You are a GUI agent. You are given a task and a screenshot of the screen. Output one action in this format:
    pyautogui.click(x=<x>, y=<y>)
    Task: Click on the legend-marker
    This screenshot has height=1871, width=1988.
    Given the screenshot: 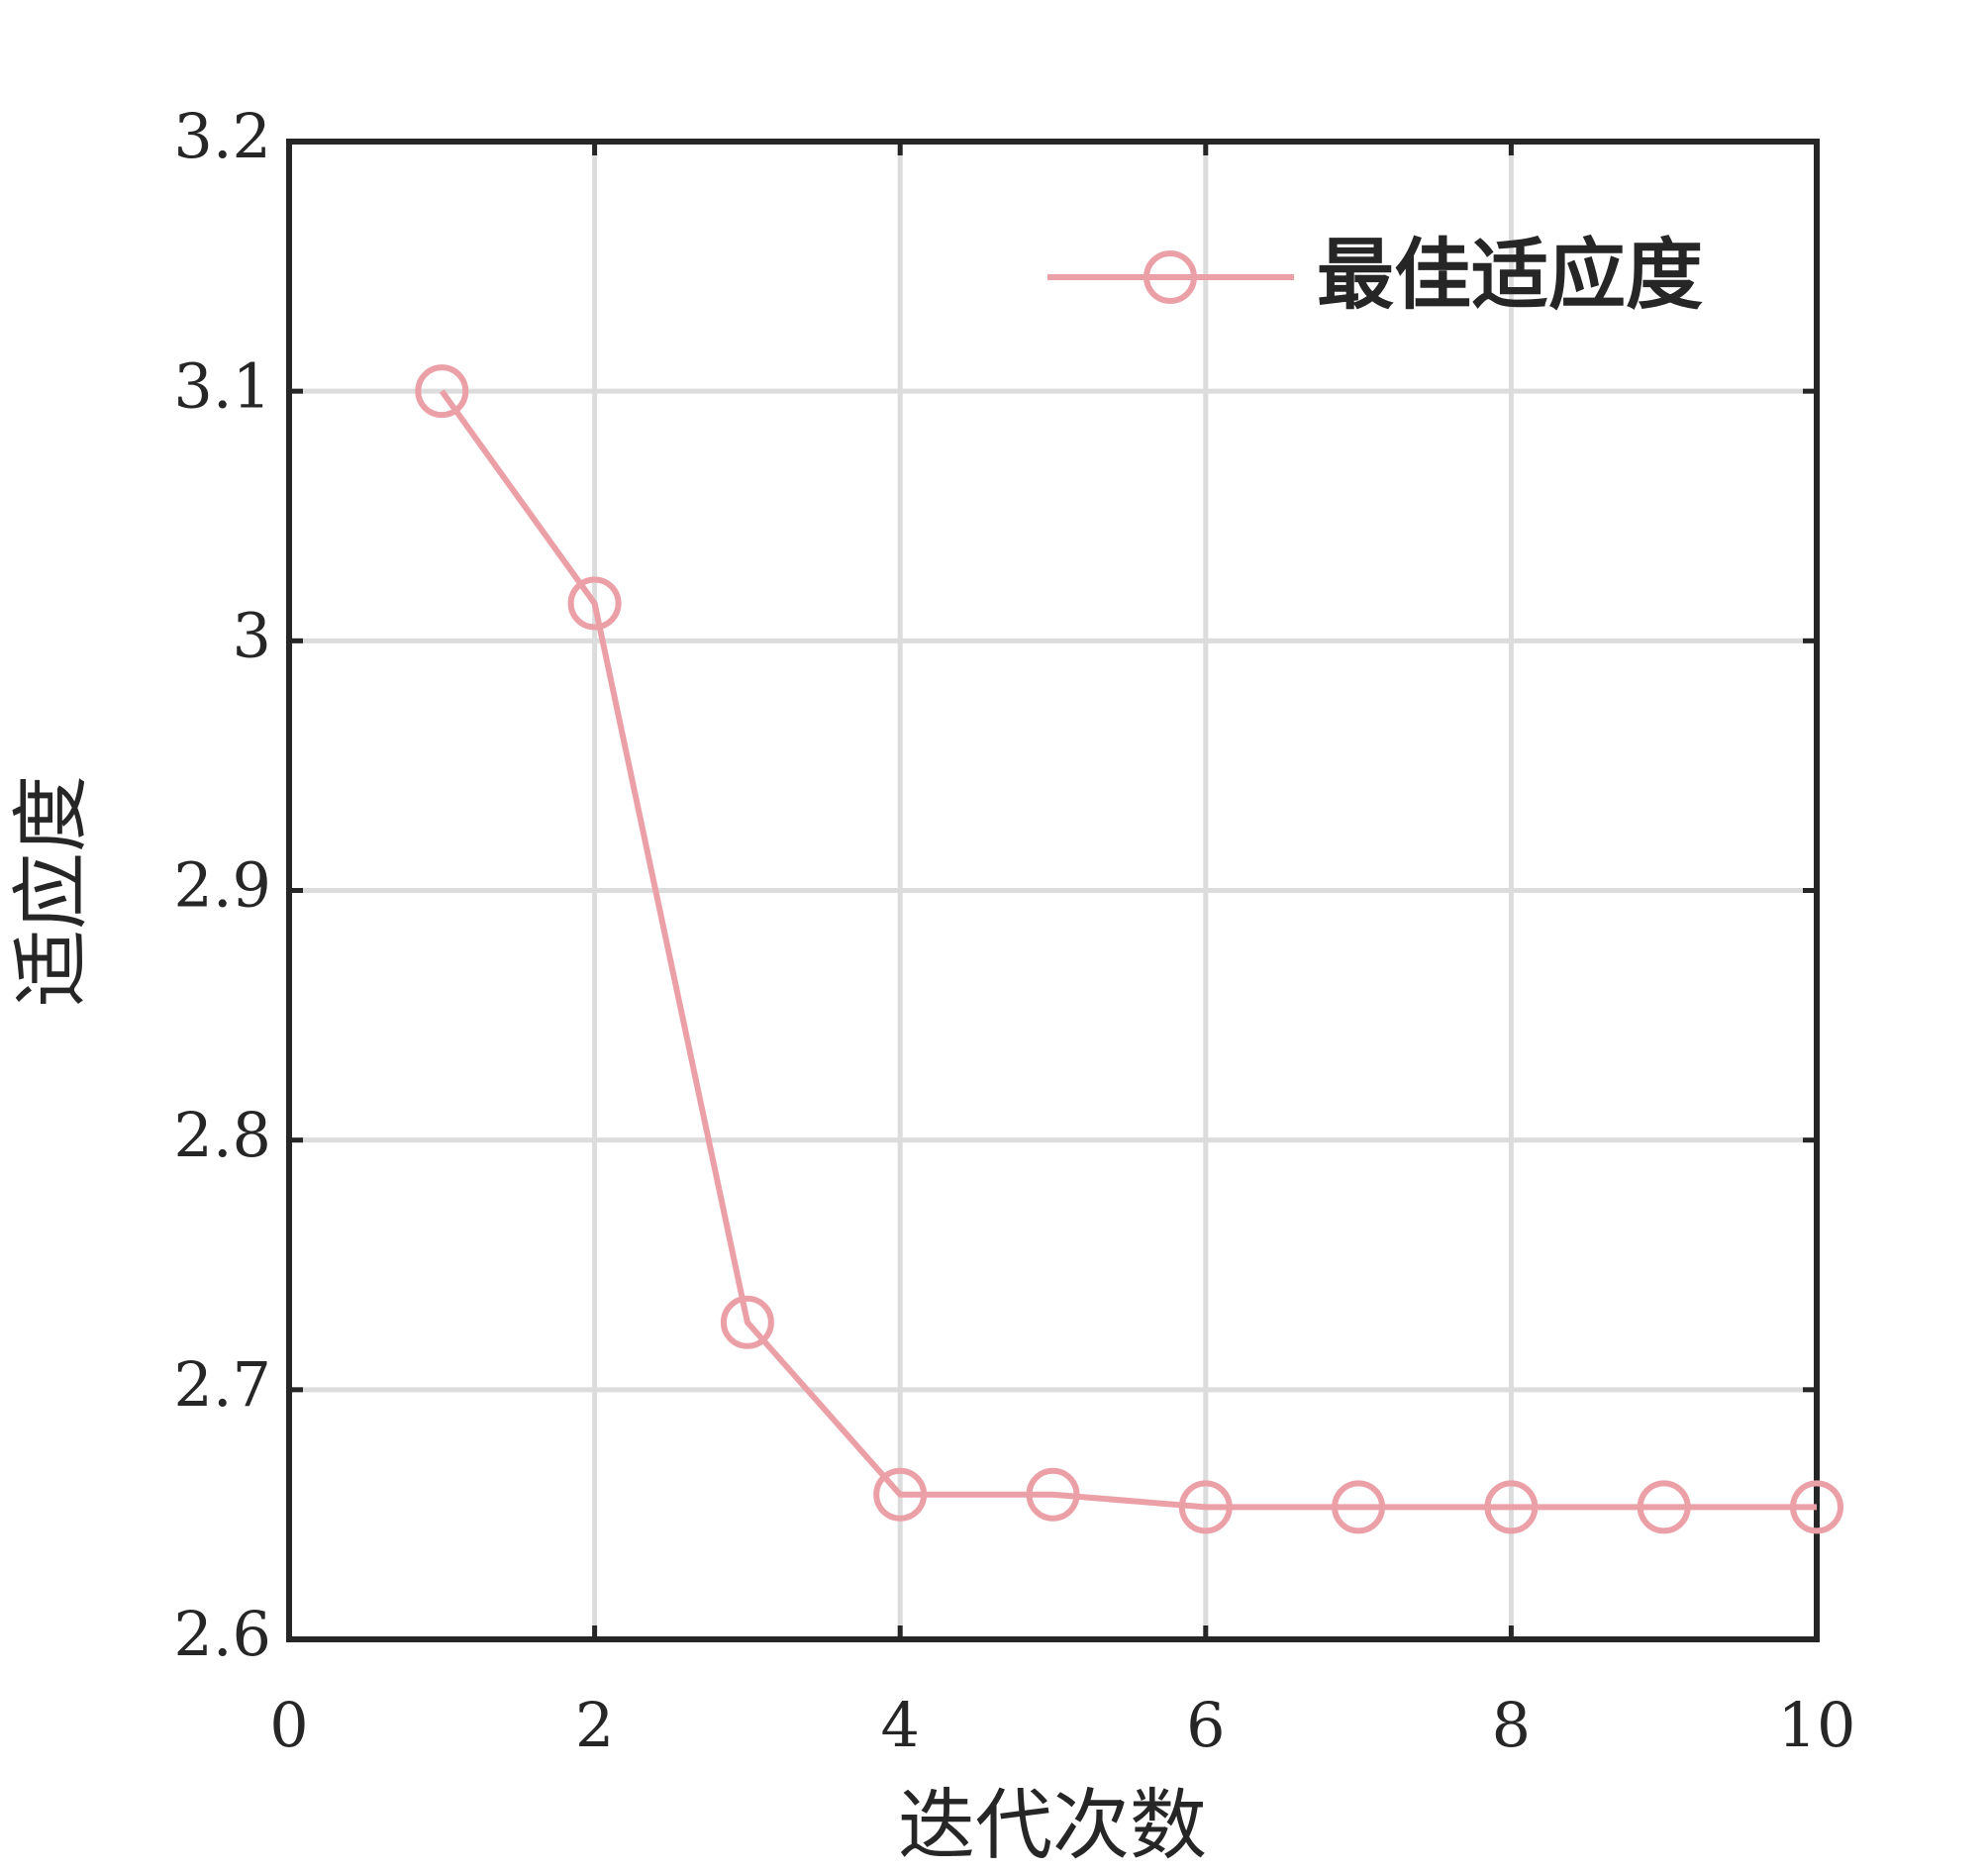 What is the action you would take?
    pyautogui.click(x=1170, y=277)
    